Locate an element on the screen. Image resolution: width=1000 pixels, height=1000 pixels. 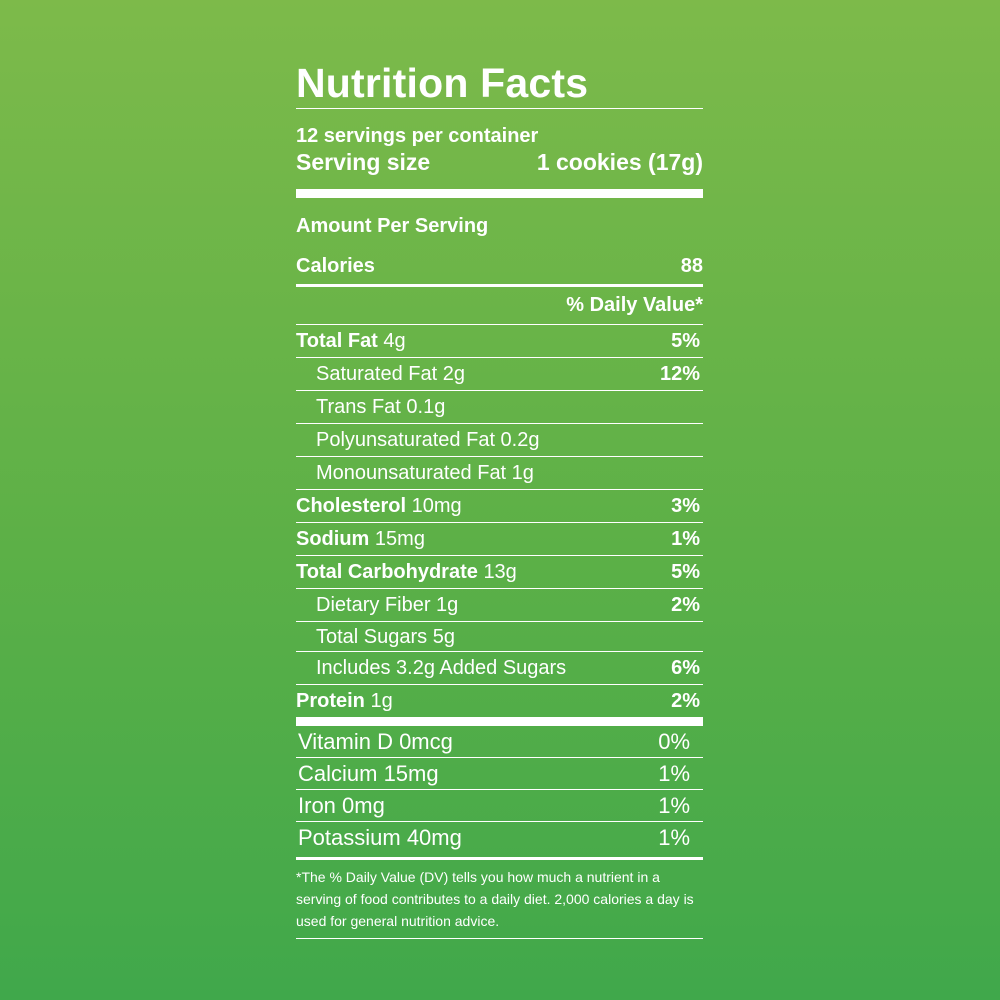
vitamin-name: Potassium 40mg is located at coordinates (380, 837).